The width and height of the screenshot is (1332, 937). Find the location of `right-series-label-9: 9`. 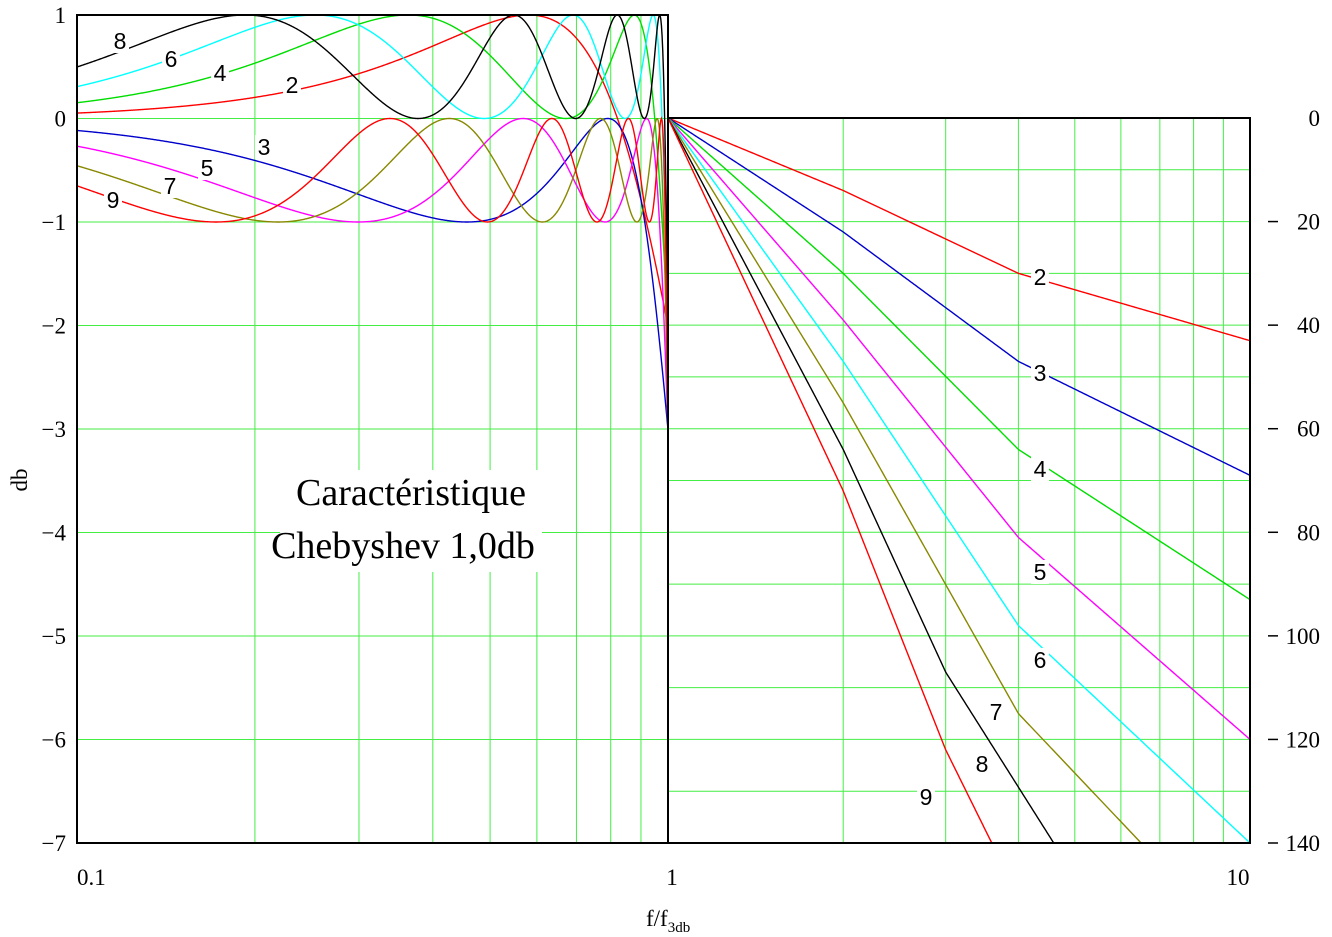

right-series-label-9: 9 is located at coordinates (926, 797).